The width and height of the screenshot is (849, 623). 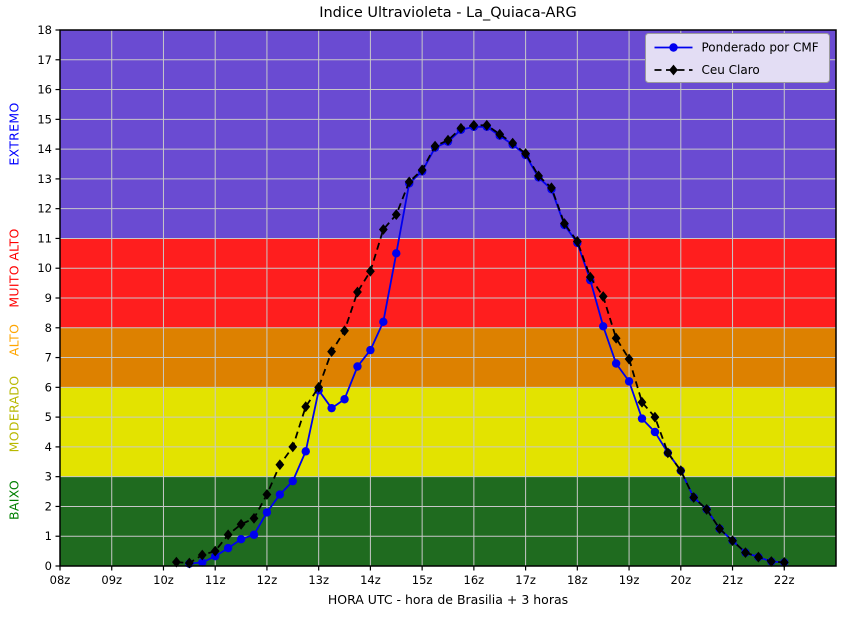 What do you see at coordinates (577, 580) in the screenshot?
I see `x-tick-label-18z: 18z` at bounding box center [577, 580].